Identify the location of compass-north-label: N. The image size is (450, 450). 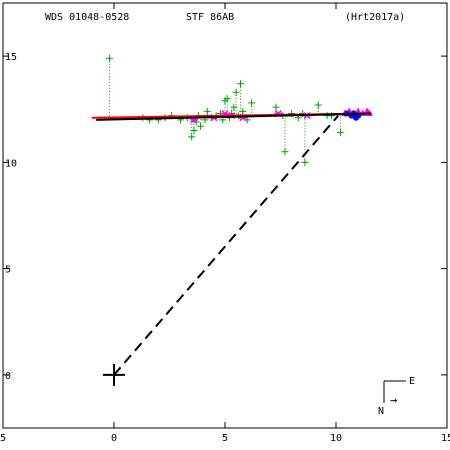
(381, 411).